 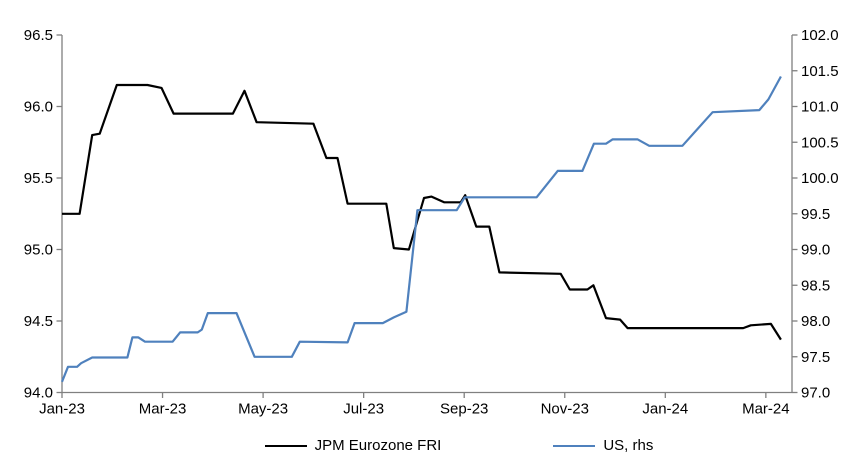 I want to click on y-right-tick-label: 98.5, so click(x=815, y=285).